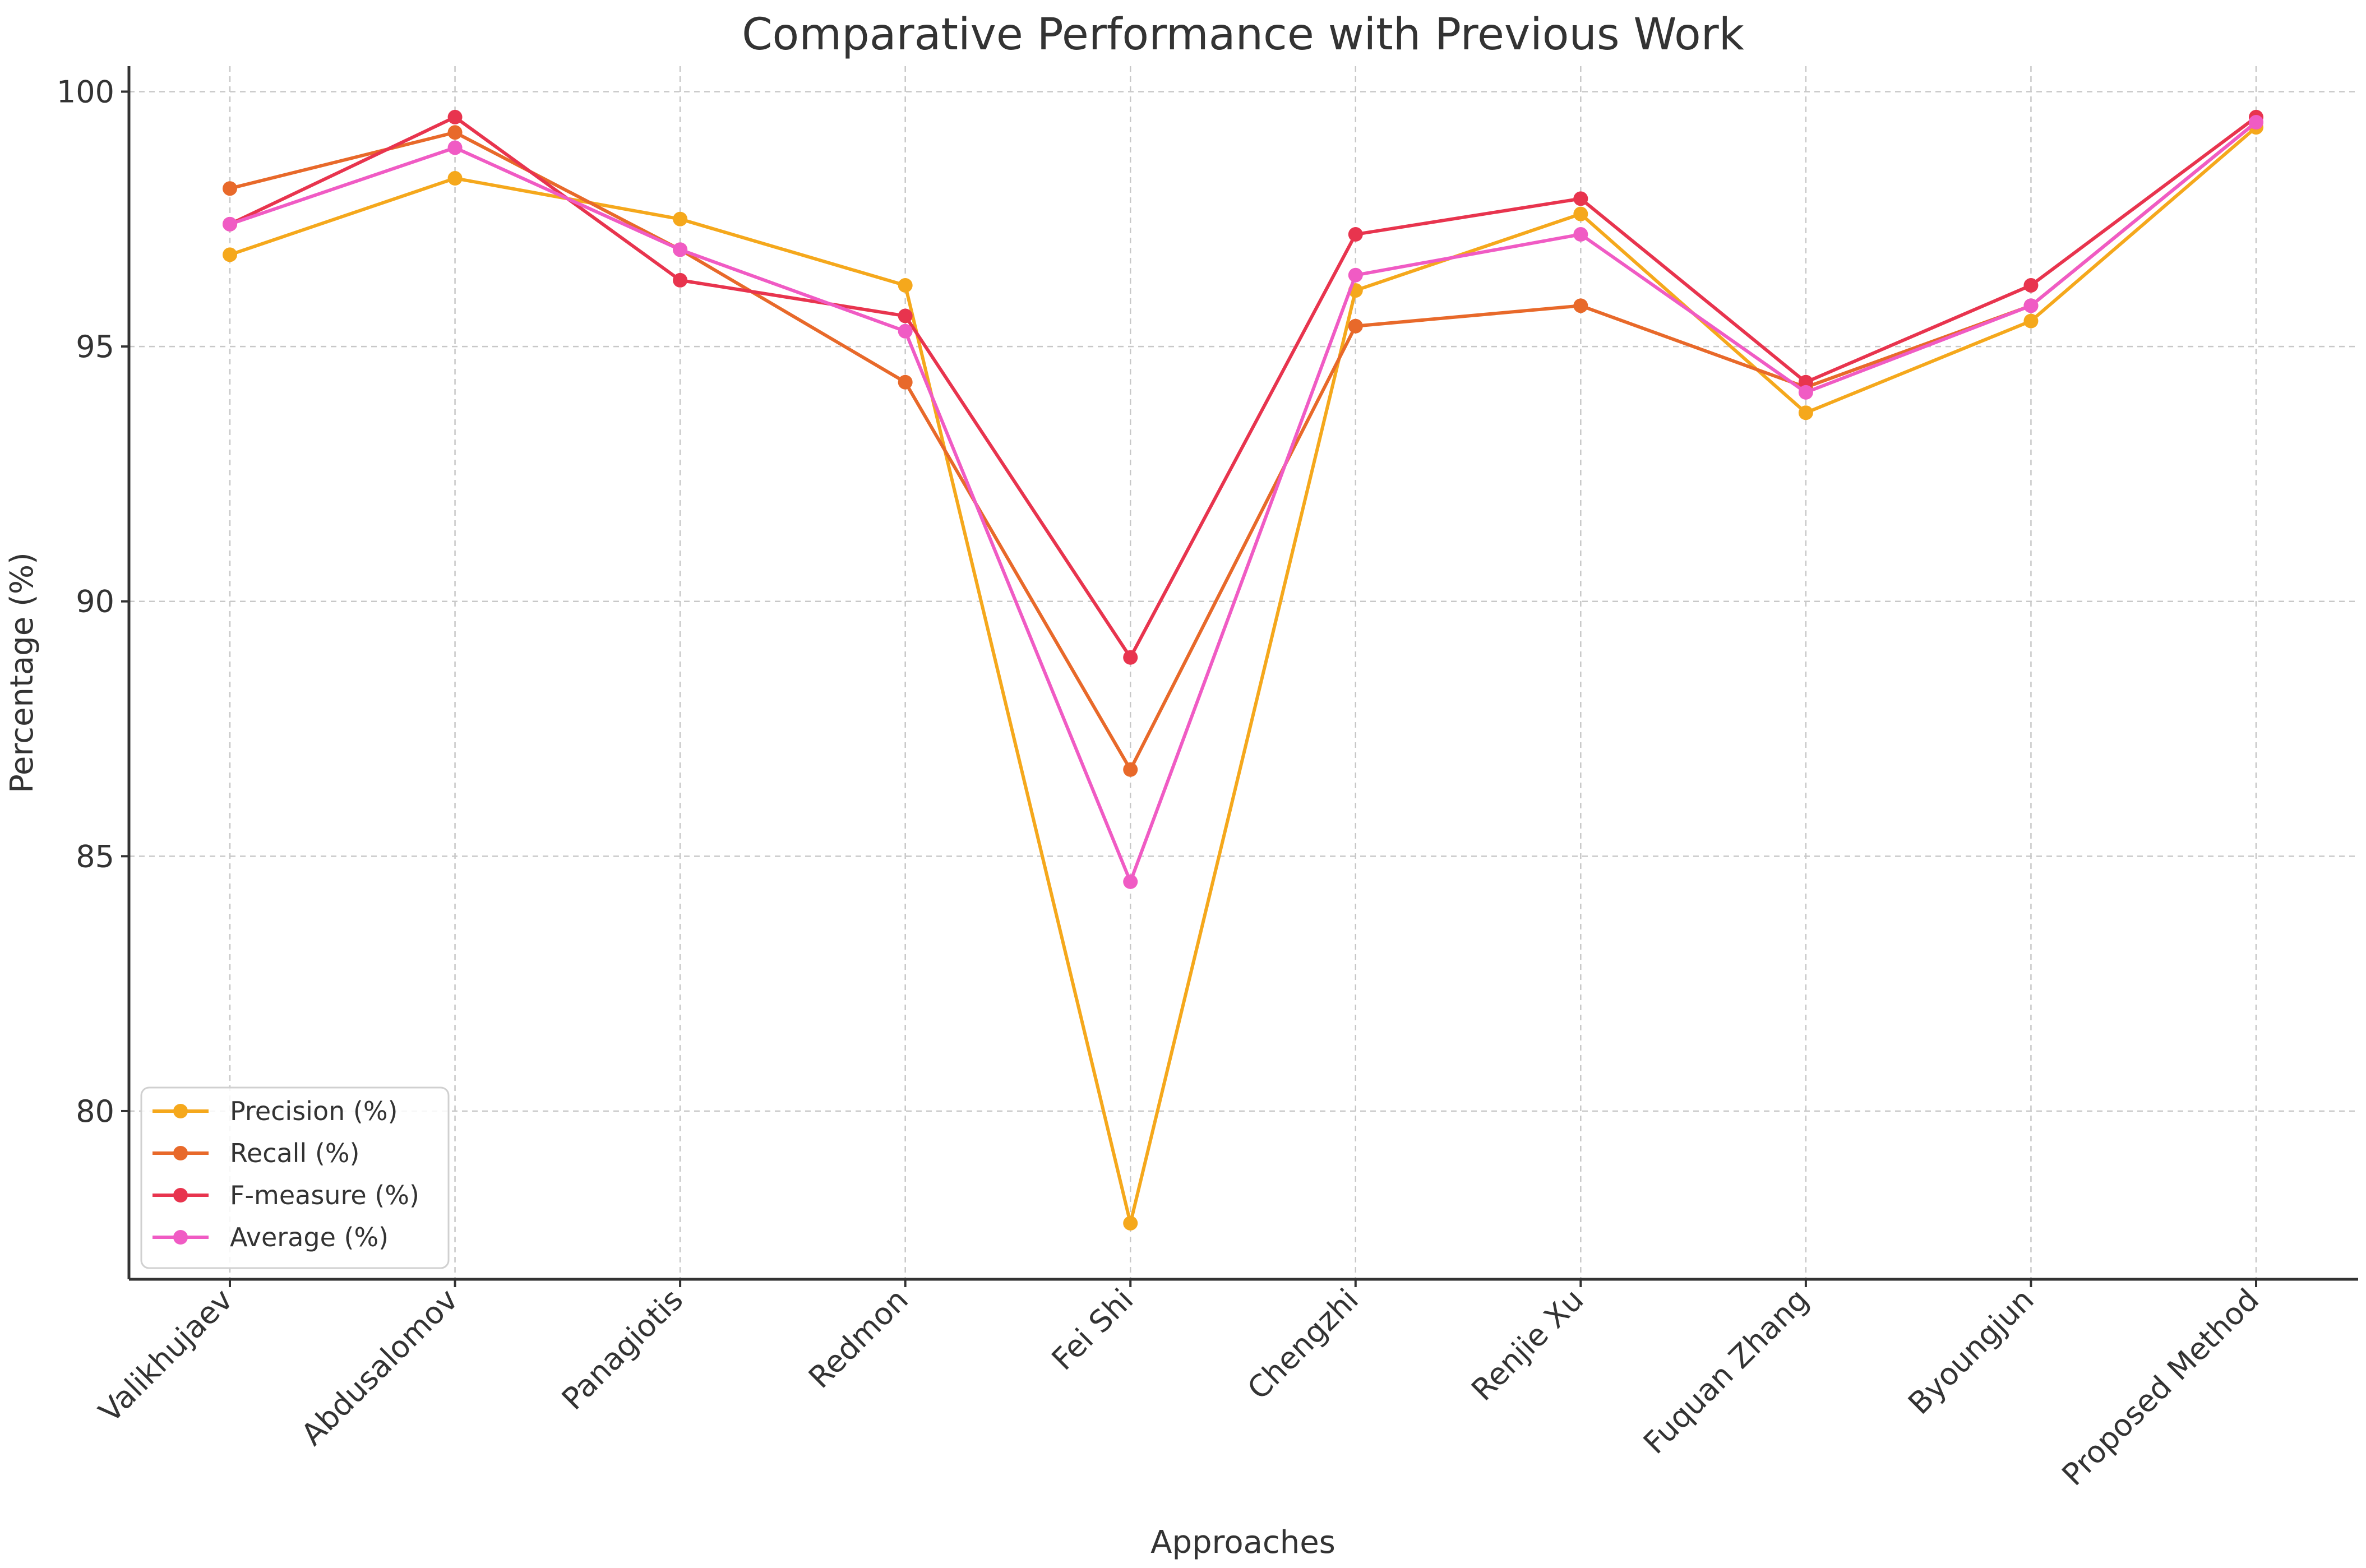 Image resolution: width=2366 pixels, height=1568 pixels. I want to click on y-ticks: 80 85 90 95 100, so click(93, 602).